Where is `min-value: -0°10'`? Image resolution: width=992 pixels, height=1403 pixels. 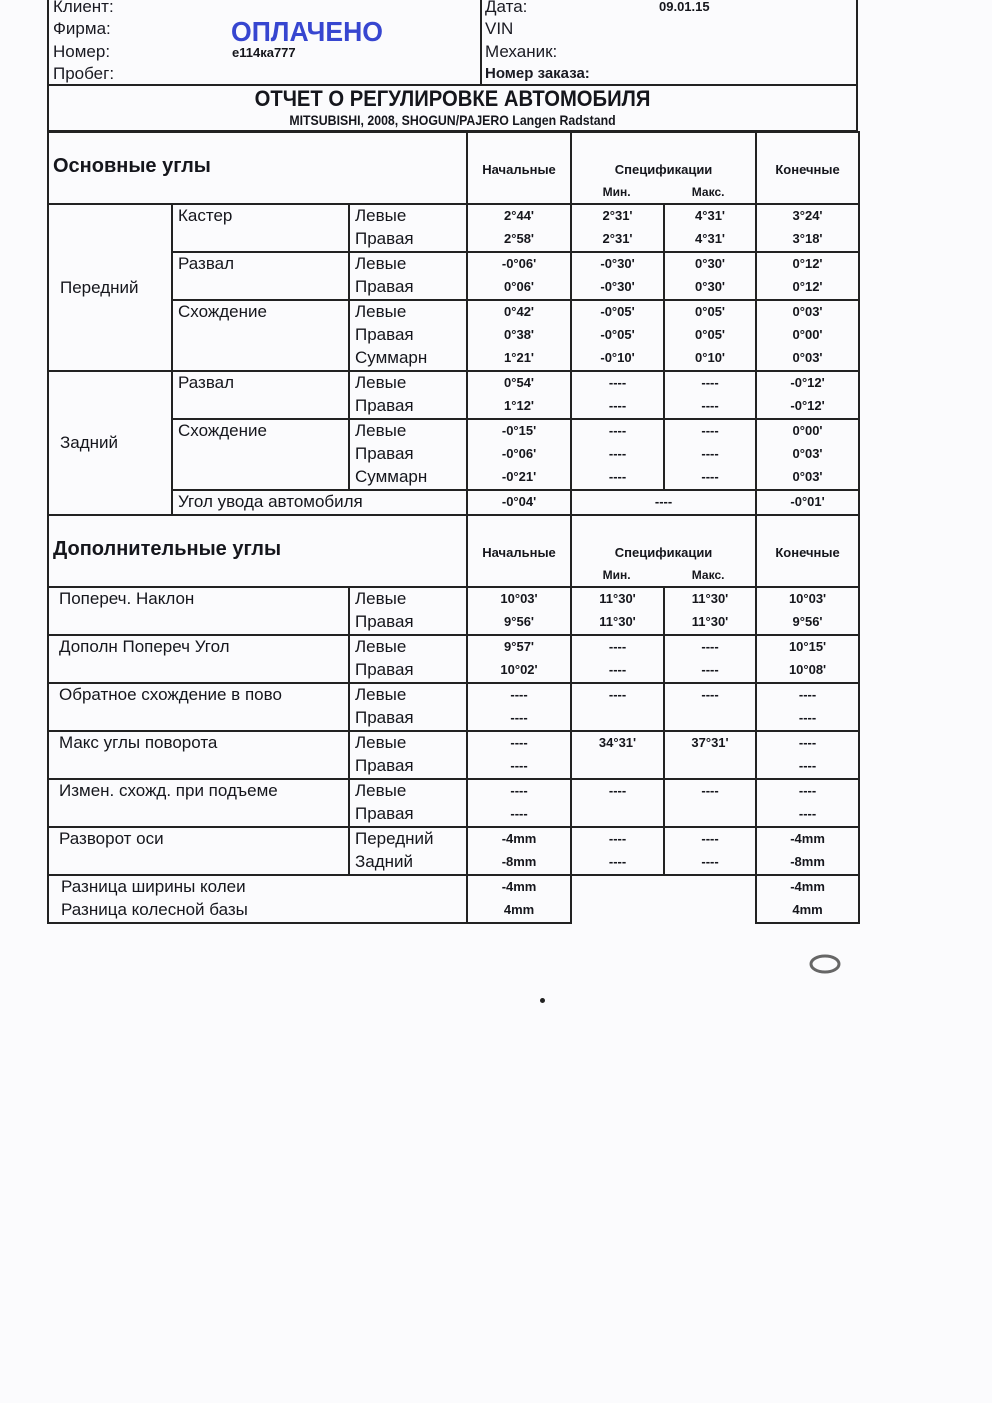
min-value: -0°10' is located at coordinates (618, 359).